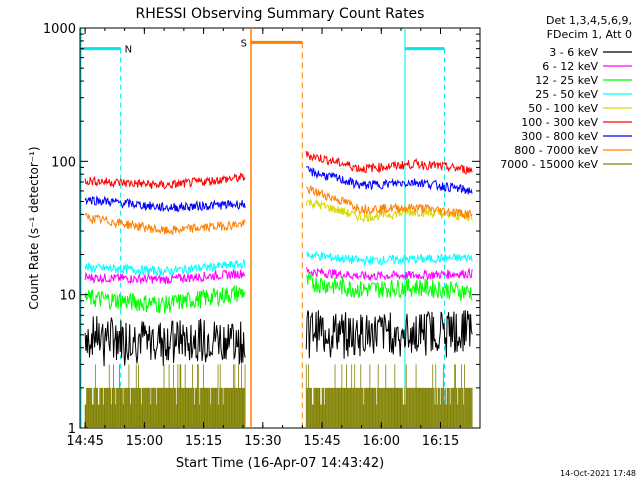  Describe the element at coordinates (280, 463) in the screenshot. I see `x-axis-label: Start Time (16-Apr-07 14:43:42)` at that location.